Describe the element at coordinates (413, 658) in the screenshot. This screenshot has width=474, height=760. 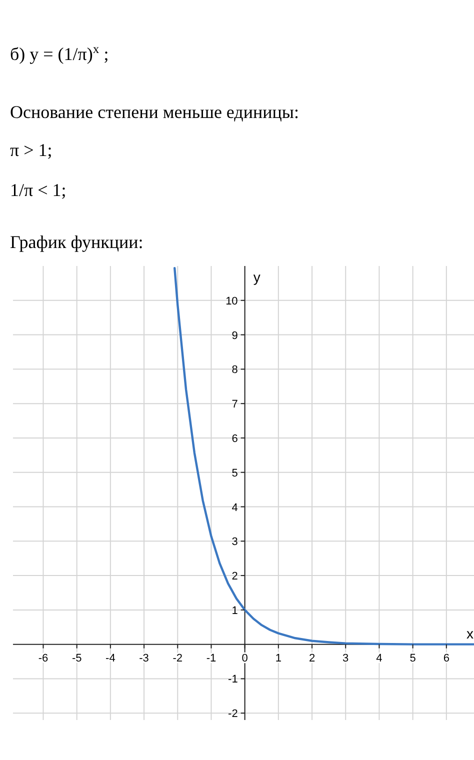
I see `x-tick-label: 5` at that location.